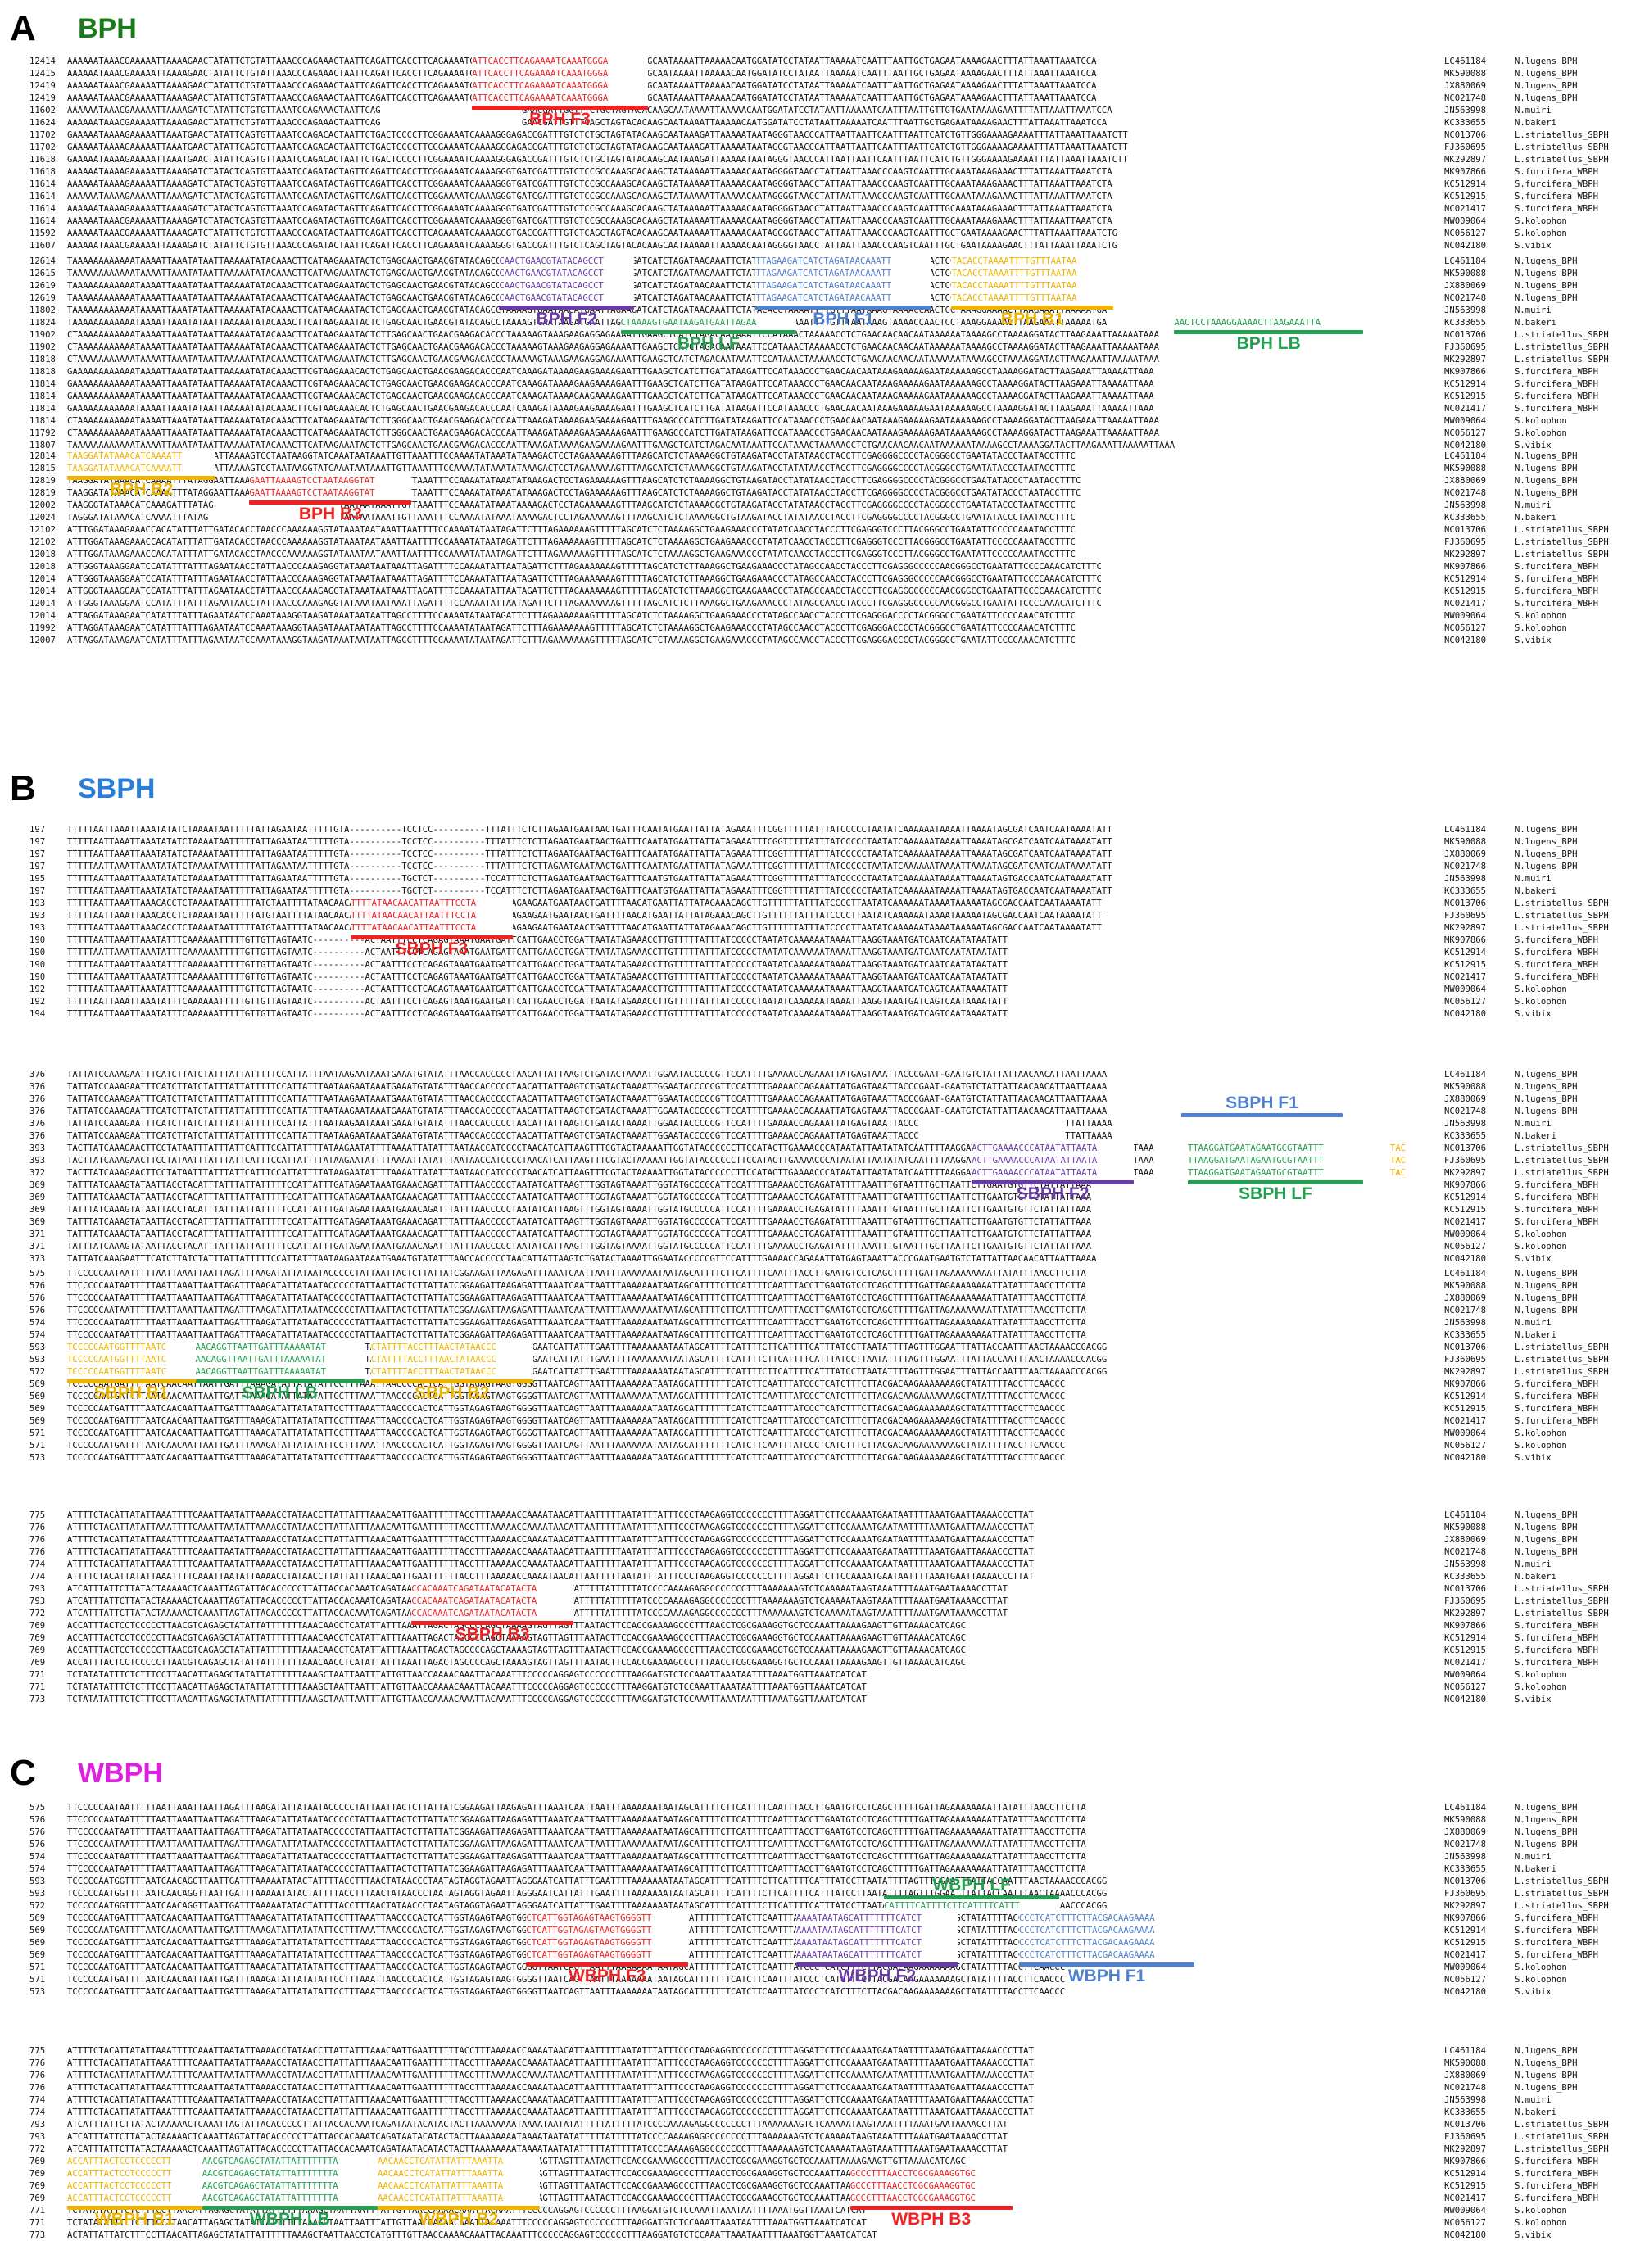 This screenshot has height=2268, width=1631. Describe the element at coordinates (607, 1919) in the screenshot. I see `primer-highlight: CTCATTGGTAGAGTAAGTGGGGTT` at that location.